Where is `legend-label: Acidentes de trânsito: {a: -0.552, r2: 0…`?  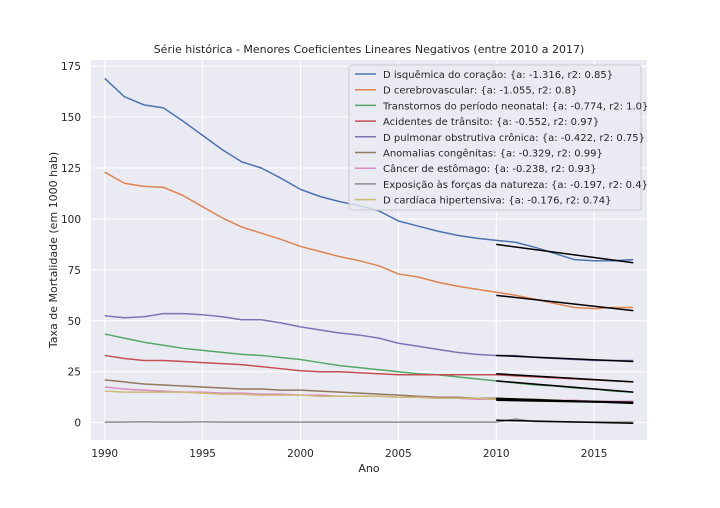
legend-label: Acidentes de trânsito: {a: -0.552, r2: 0… is located at coordinates (491, 122).